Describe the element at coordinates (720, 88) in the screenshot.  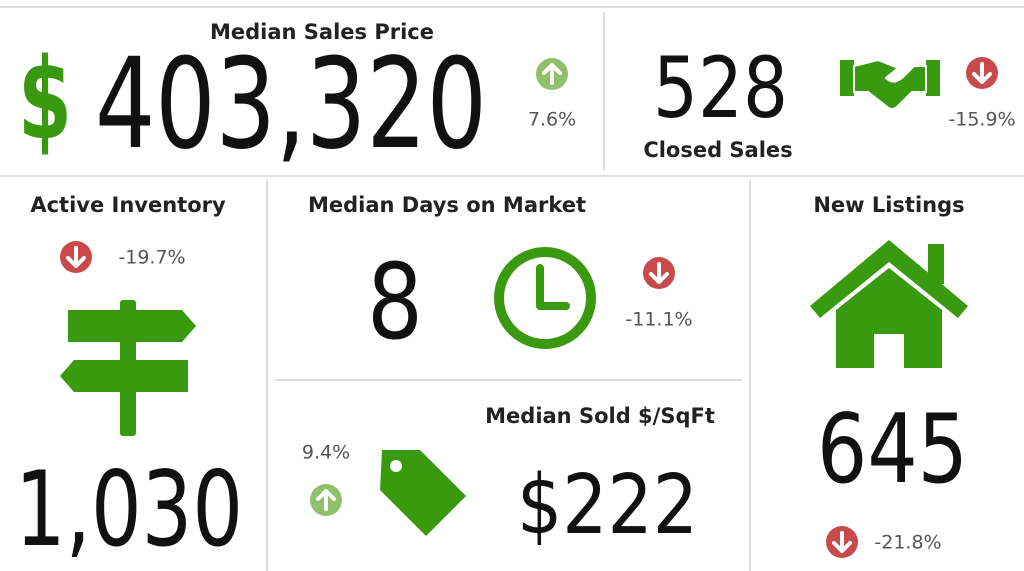
I see `tile-value: 528` at that location.